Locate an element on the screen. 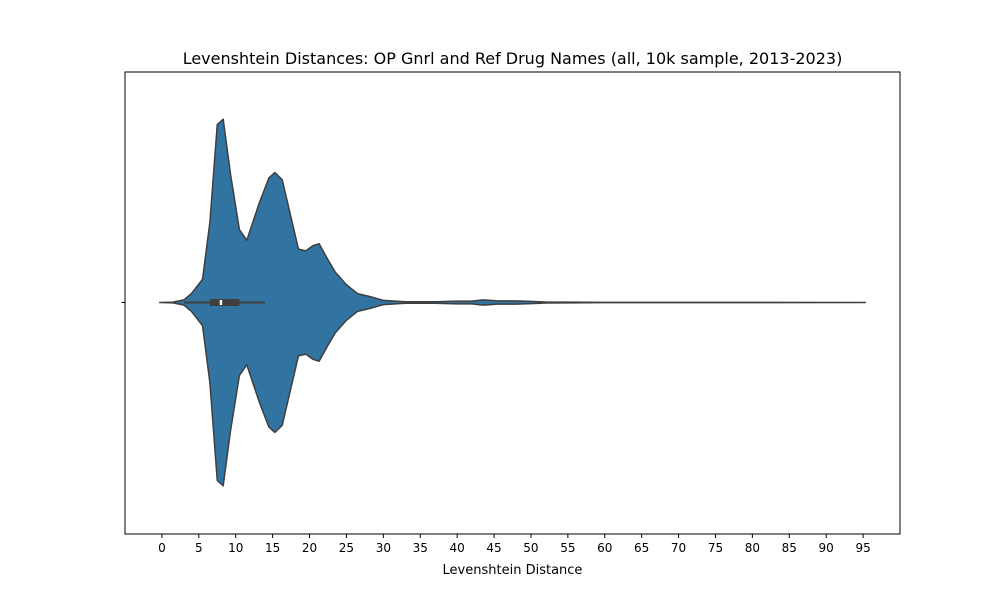 This screenshot has height=600, width=1000. x-tick-label: 20 is located at coordinates (309, 548).